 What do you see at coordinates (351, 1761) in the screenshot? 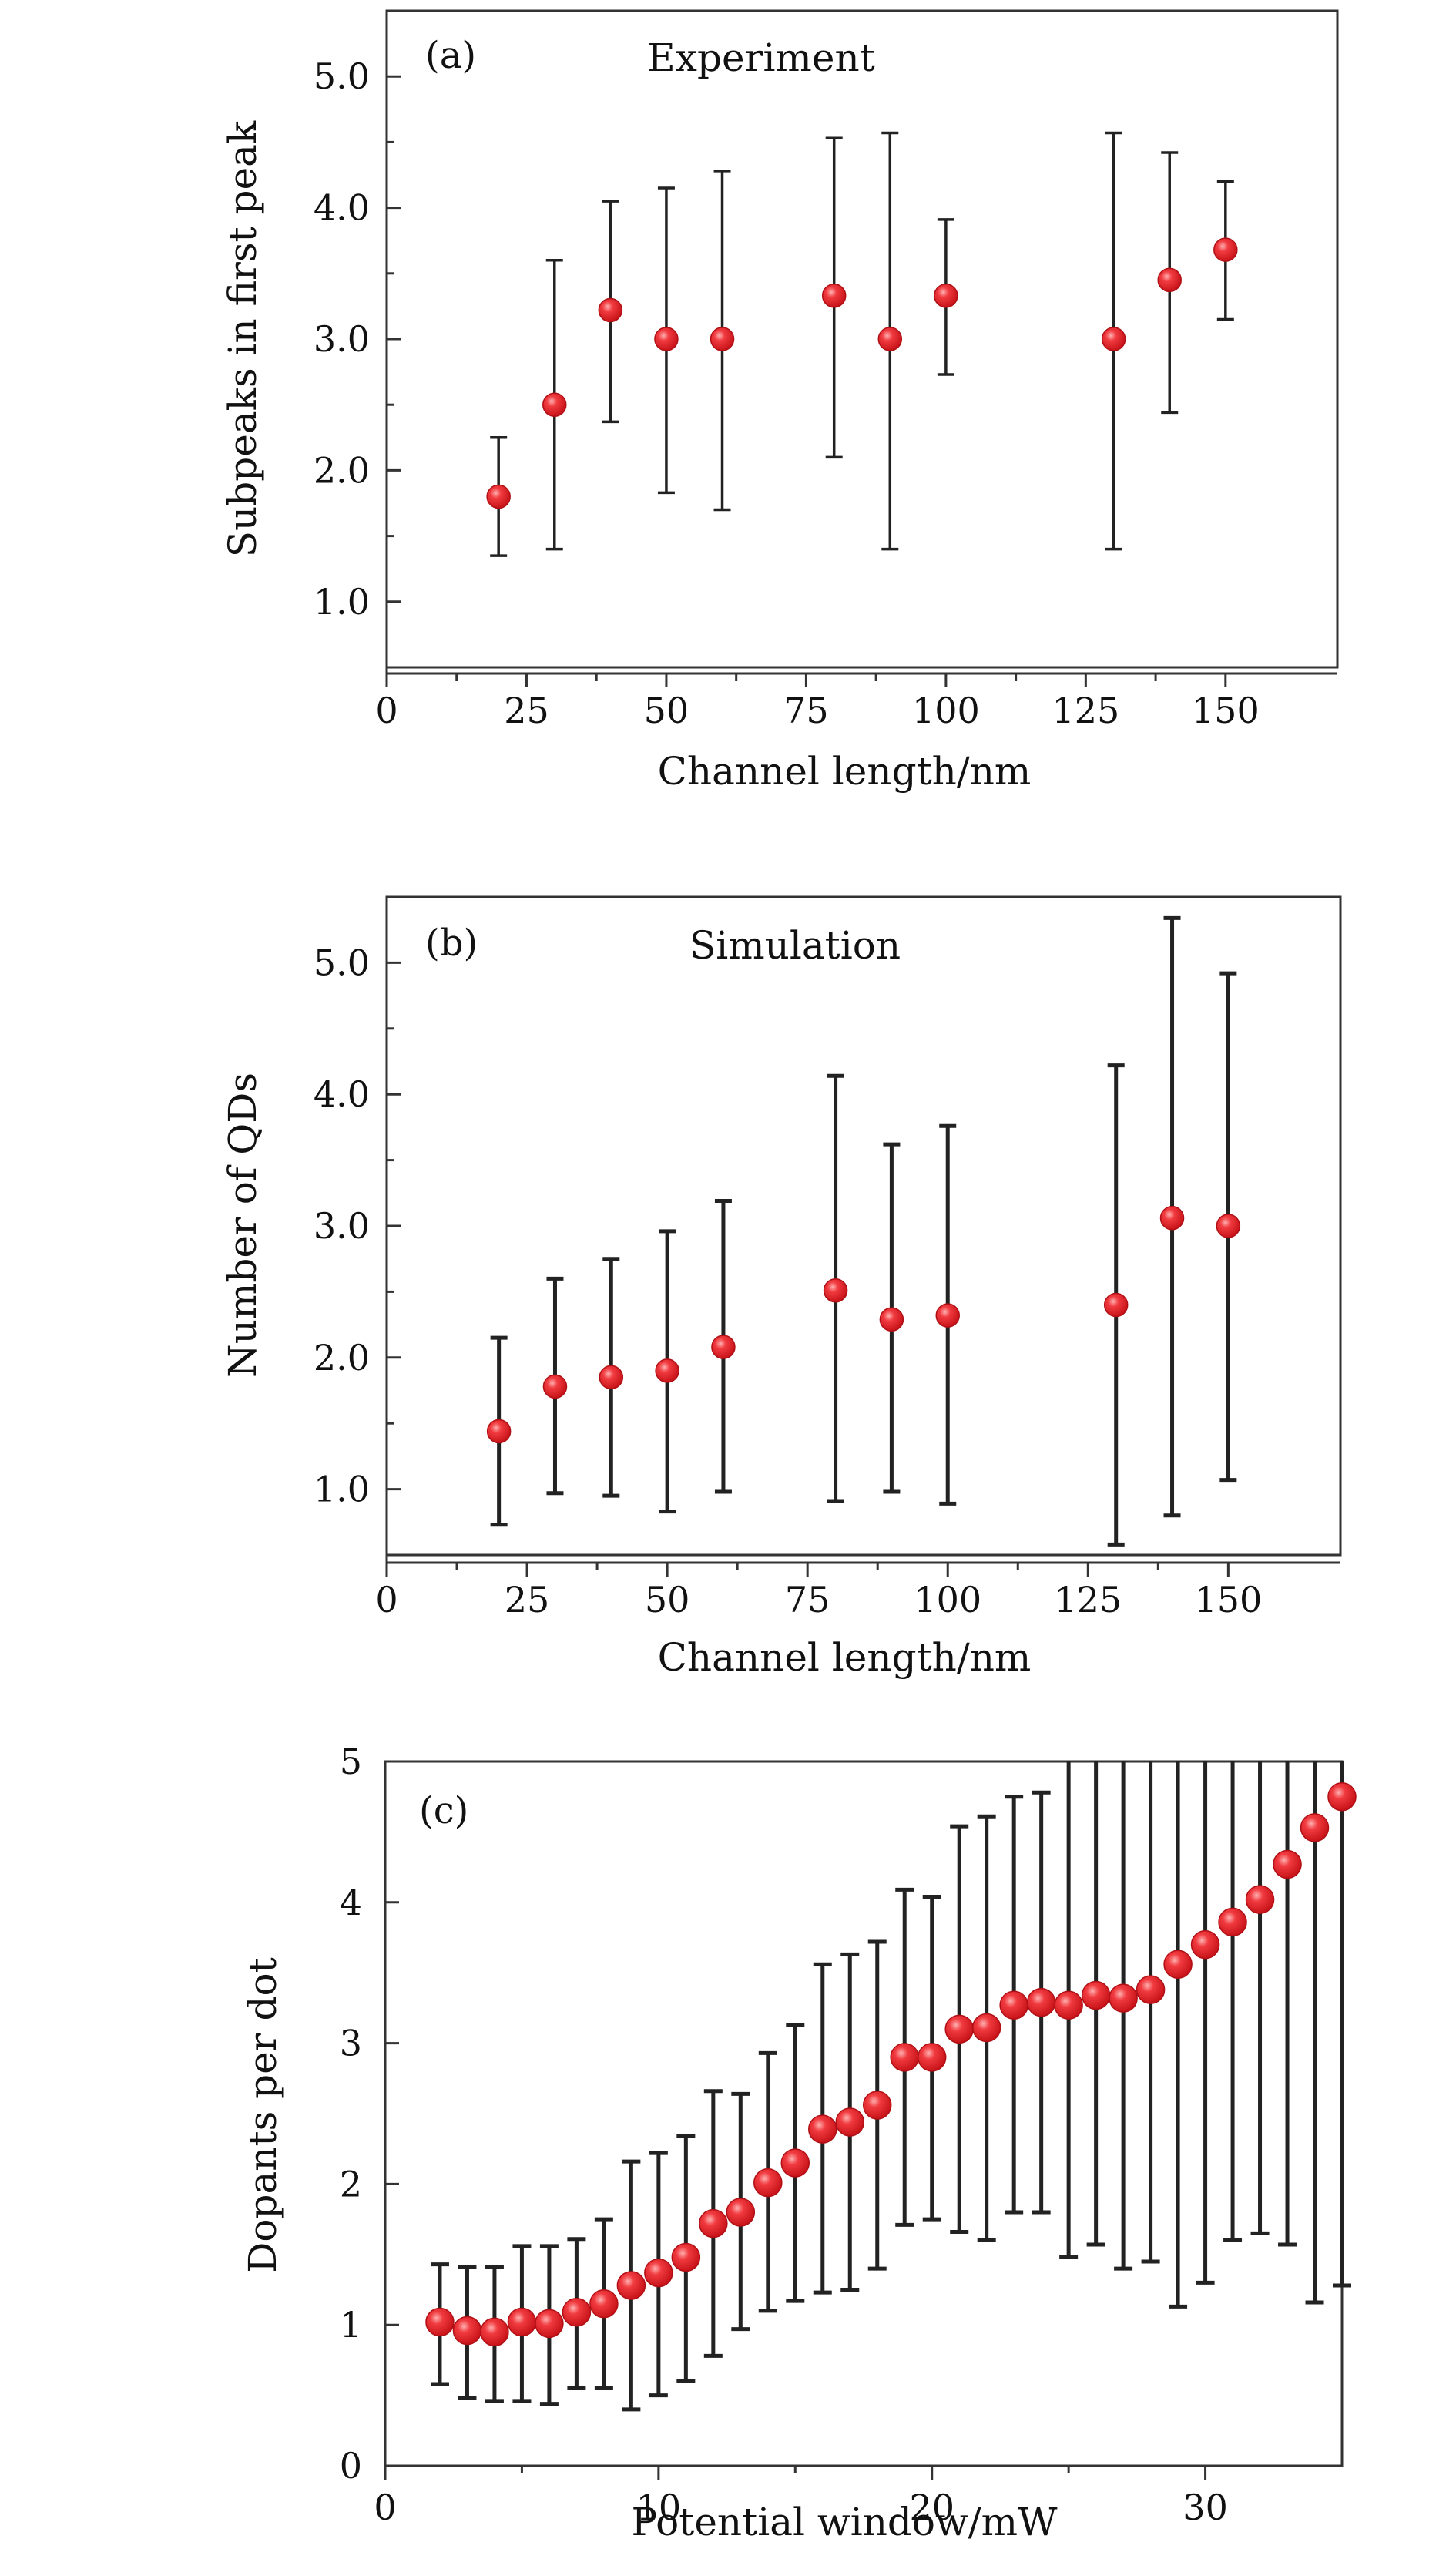
I see `y-tick-label-c: 5` at bounding box center [351, 1761].